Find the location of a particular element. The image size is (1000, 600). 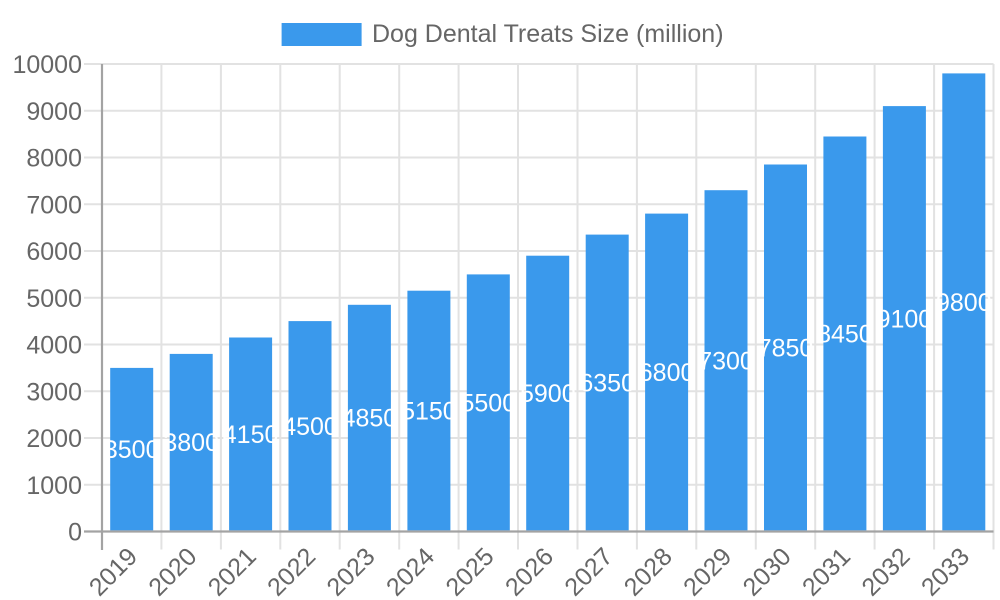

svg-text: 3800 is located at coordinates (191, 443).